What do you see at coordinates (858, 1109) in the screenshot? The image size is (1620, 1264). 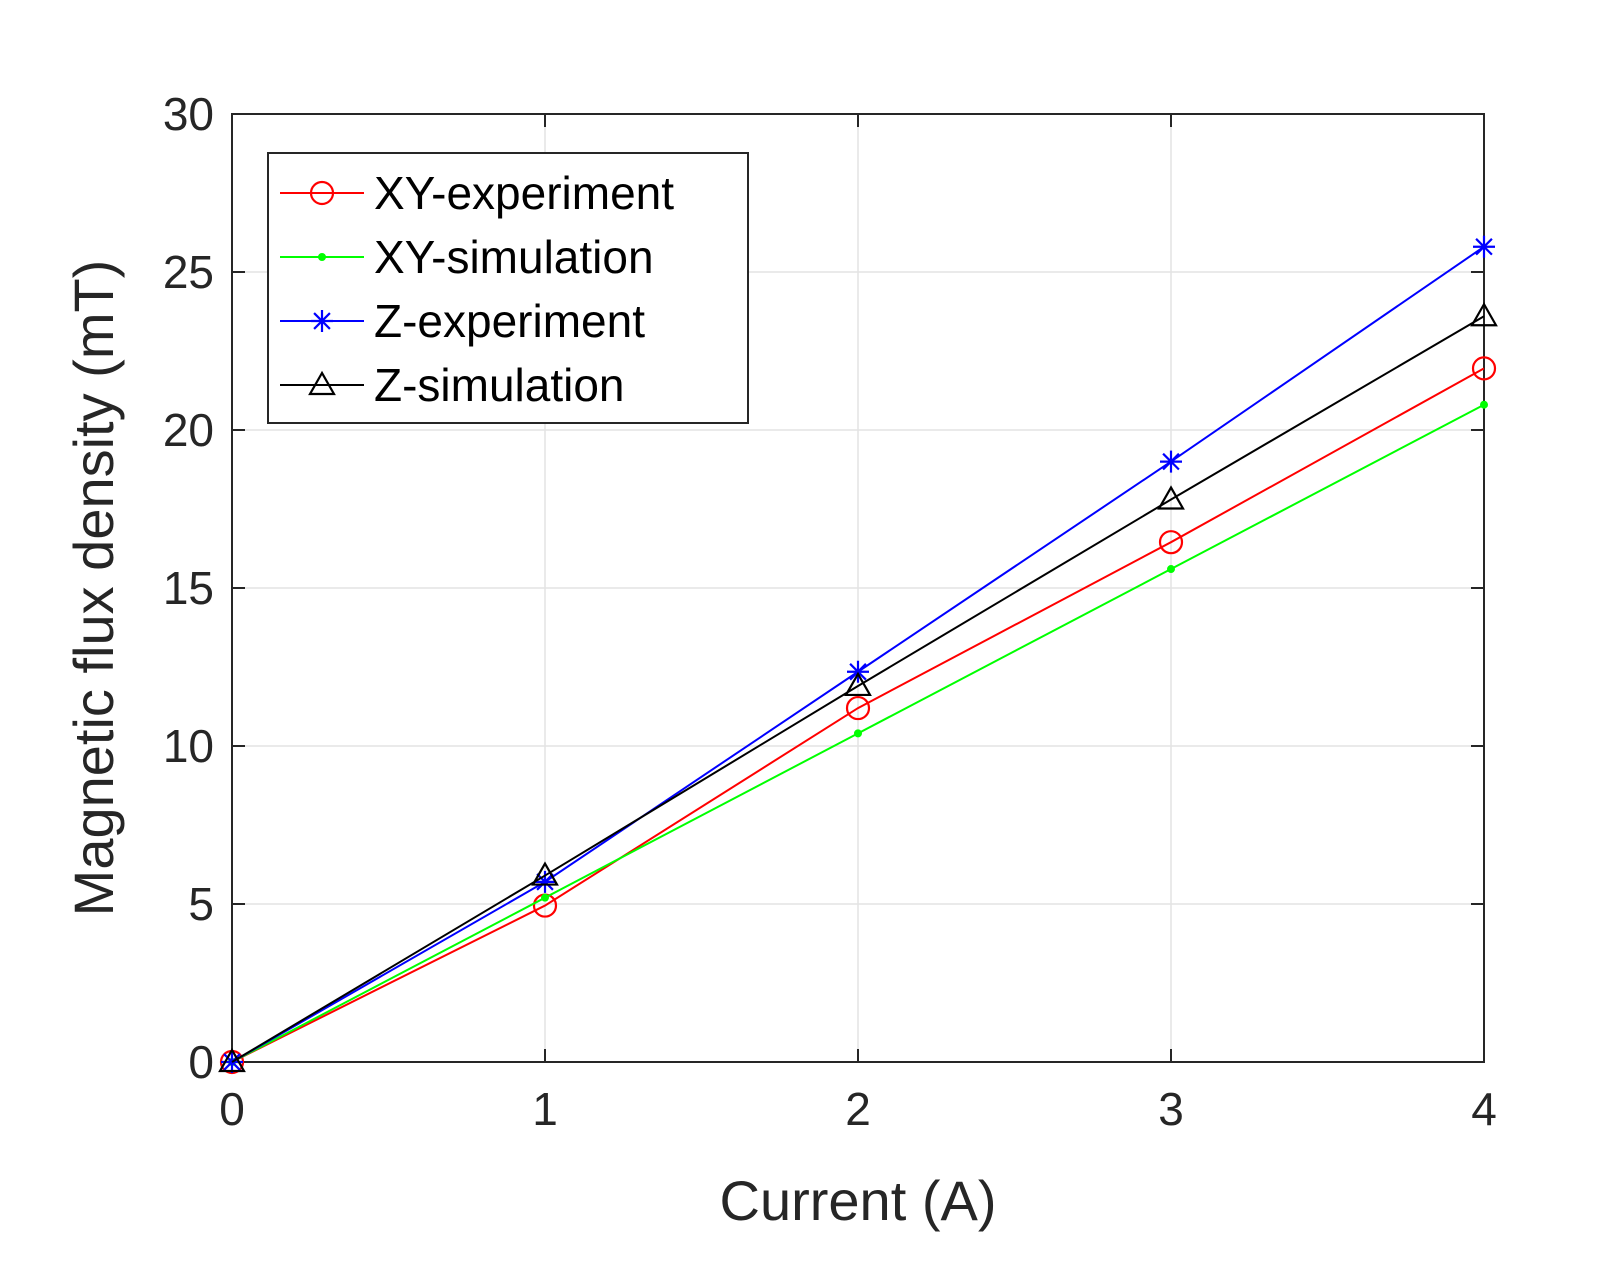 I see `x-tick-label: 2` at bounding box center [858, 1109].